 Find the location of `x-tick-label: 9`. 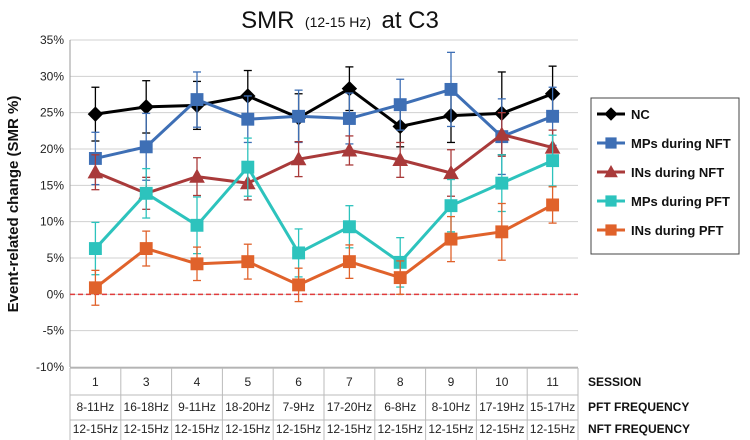

x-tick-label: 9 is located at coordinates (451, 382).